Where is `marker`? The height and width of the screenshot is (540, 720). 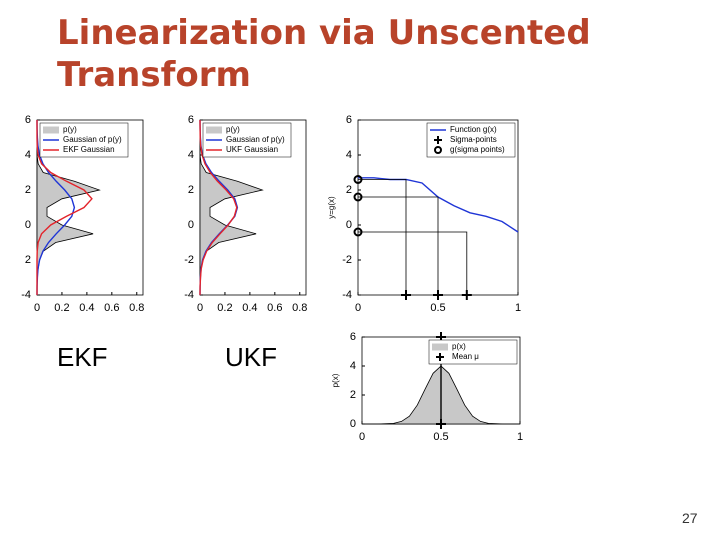
marker is located at coordinates (441, 424).